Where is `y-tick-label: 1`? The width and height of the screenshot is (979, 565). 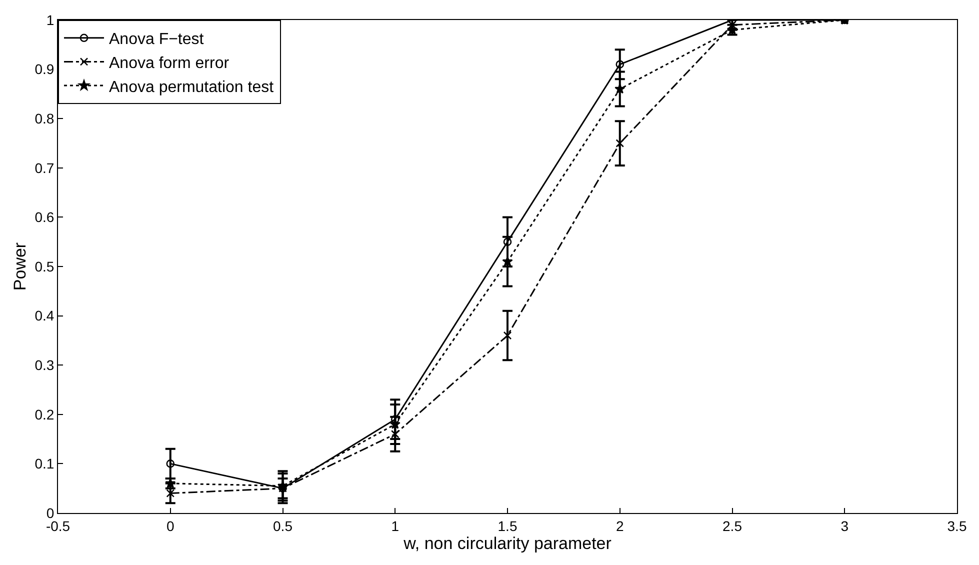 y-tick-label: 1 is located at coordinates (50, 20).